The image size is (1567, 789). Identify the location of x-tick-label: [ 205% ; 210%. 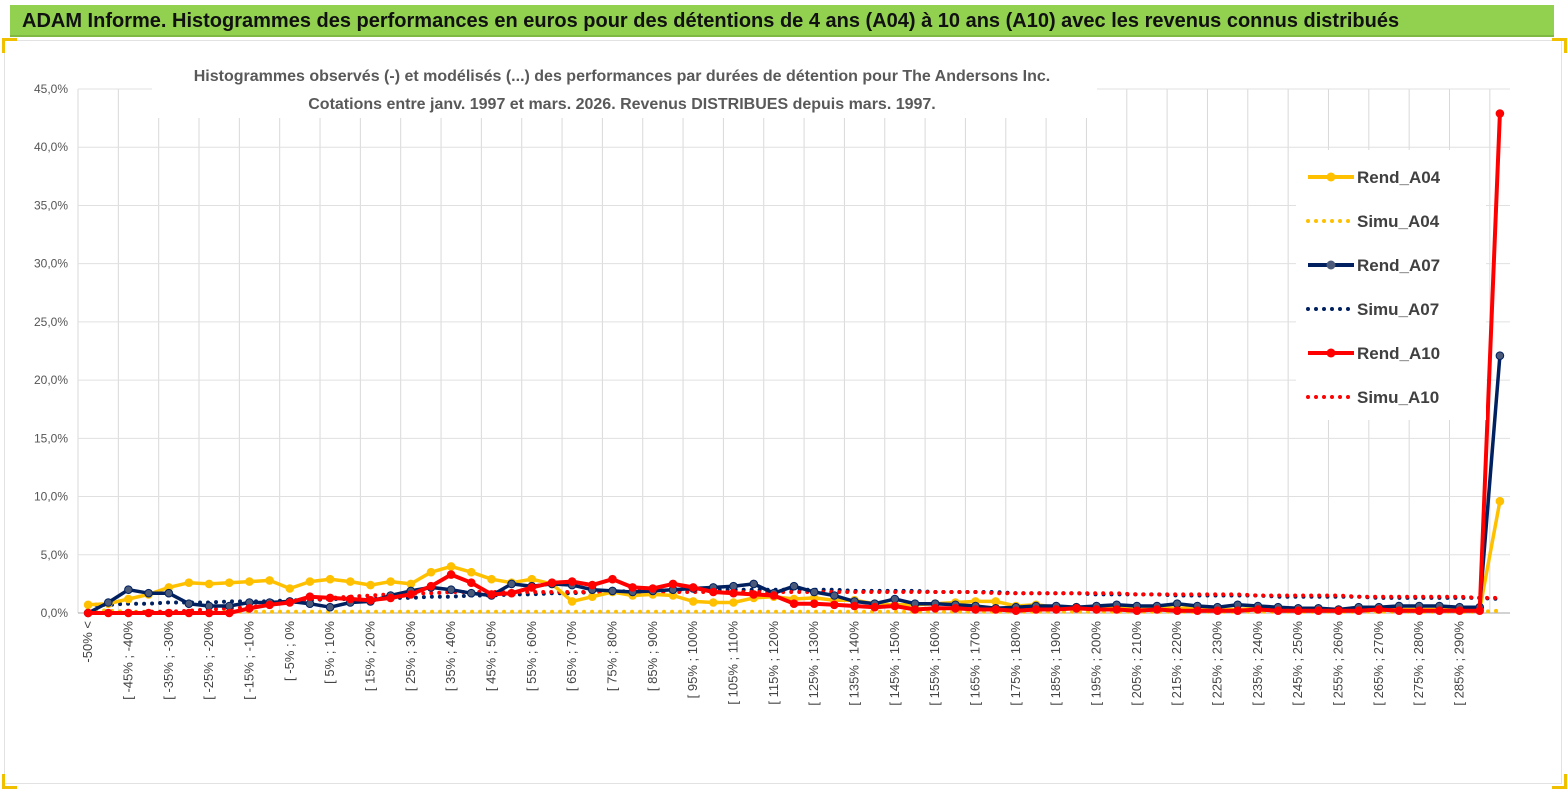
(1136, 663).